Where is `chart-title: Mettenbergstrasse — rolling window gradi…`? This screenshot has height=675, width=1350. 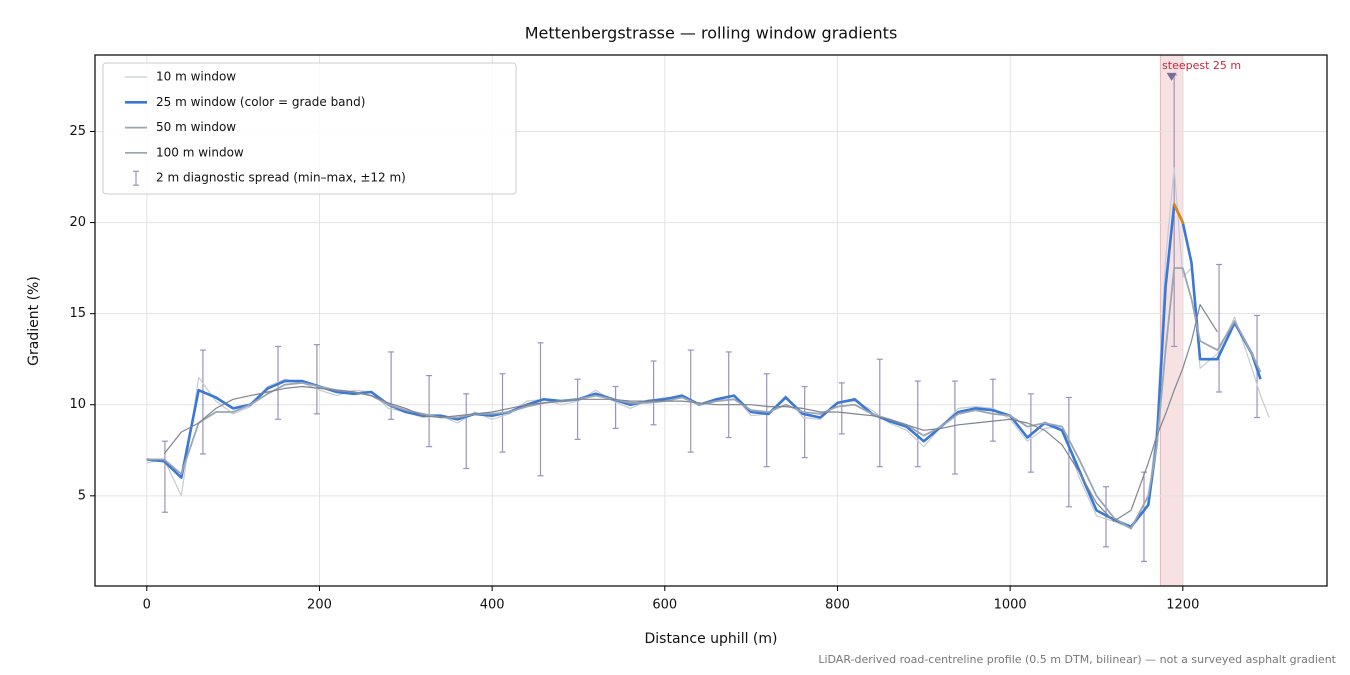 chart-title: Mettenbergstrasse — rolling window gradi… is located at coordinates (711, 33).